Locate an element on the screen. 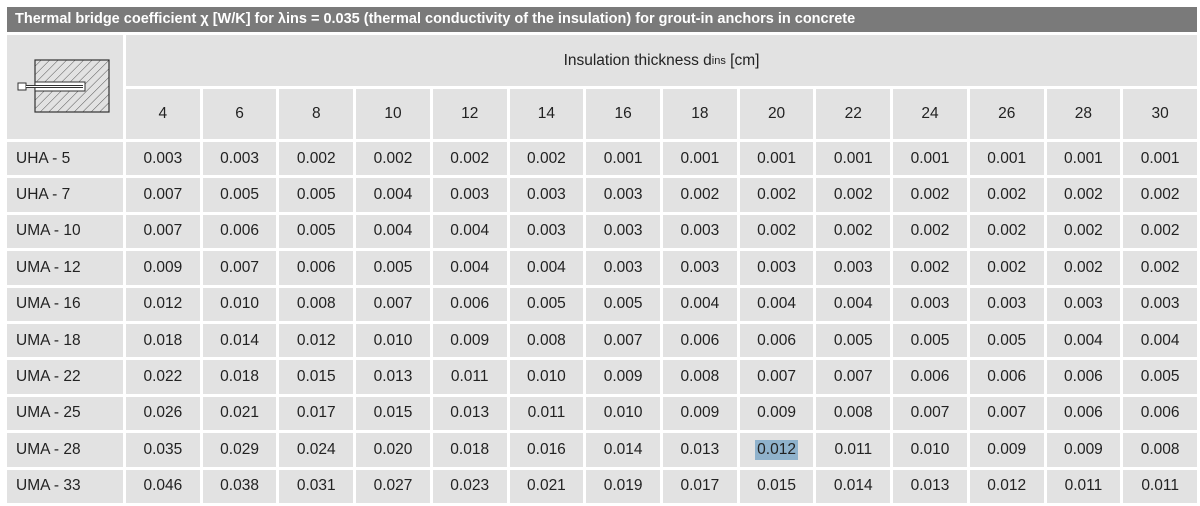 Image resolution: width=1200 pixels, height=506 pixels. thickness-column-header: 20 is located at coordinates (776, 114).